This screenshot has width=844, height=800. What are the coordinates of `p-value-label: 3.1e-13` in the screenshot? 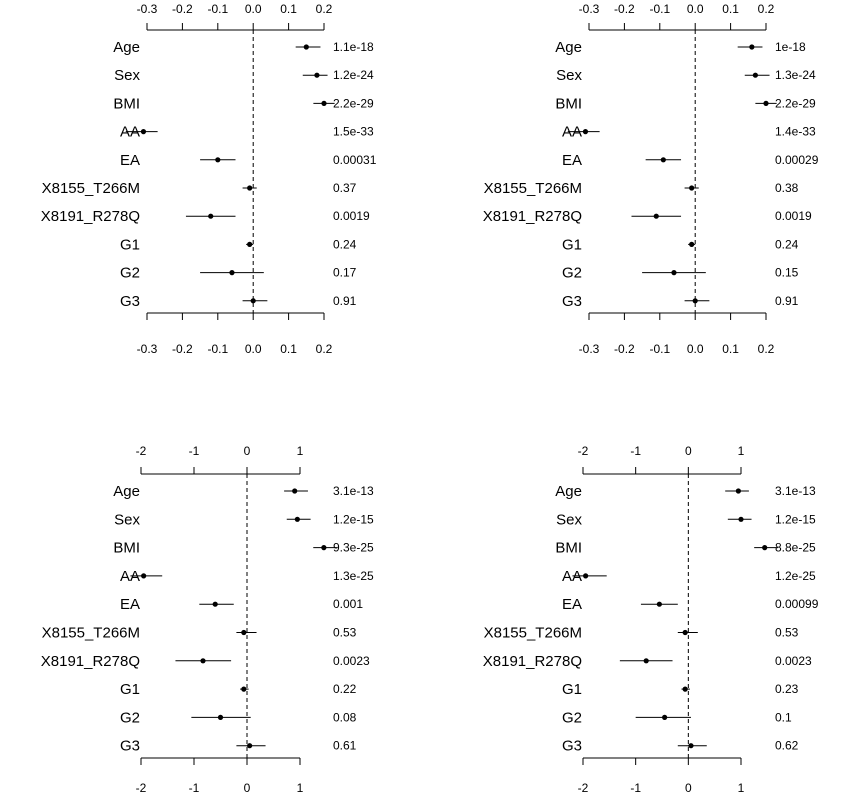 It's located at (353, 491).